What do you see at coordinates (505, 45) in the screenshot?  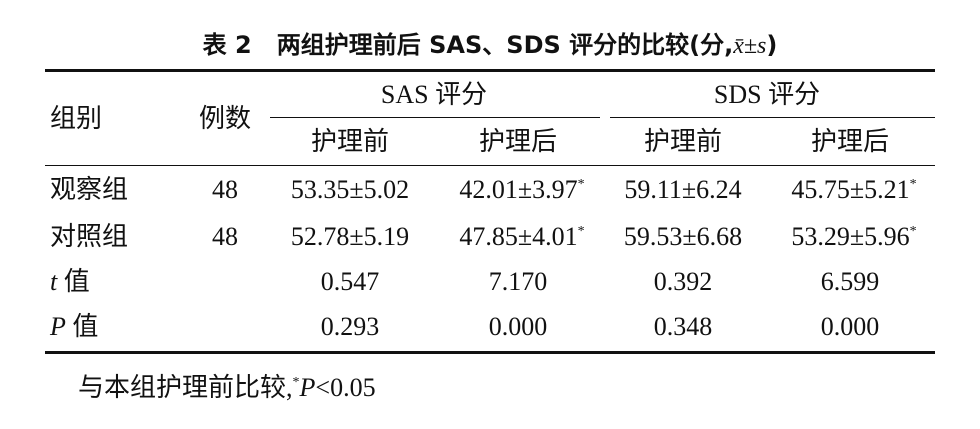 I see `title-text: 两组护理前后 SAS、SDS 评分的比较(分,` at bounding box center [505, 45].